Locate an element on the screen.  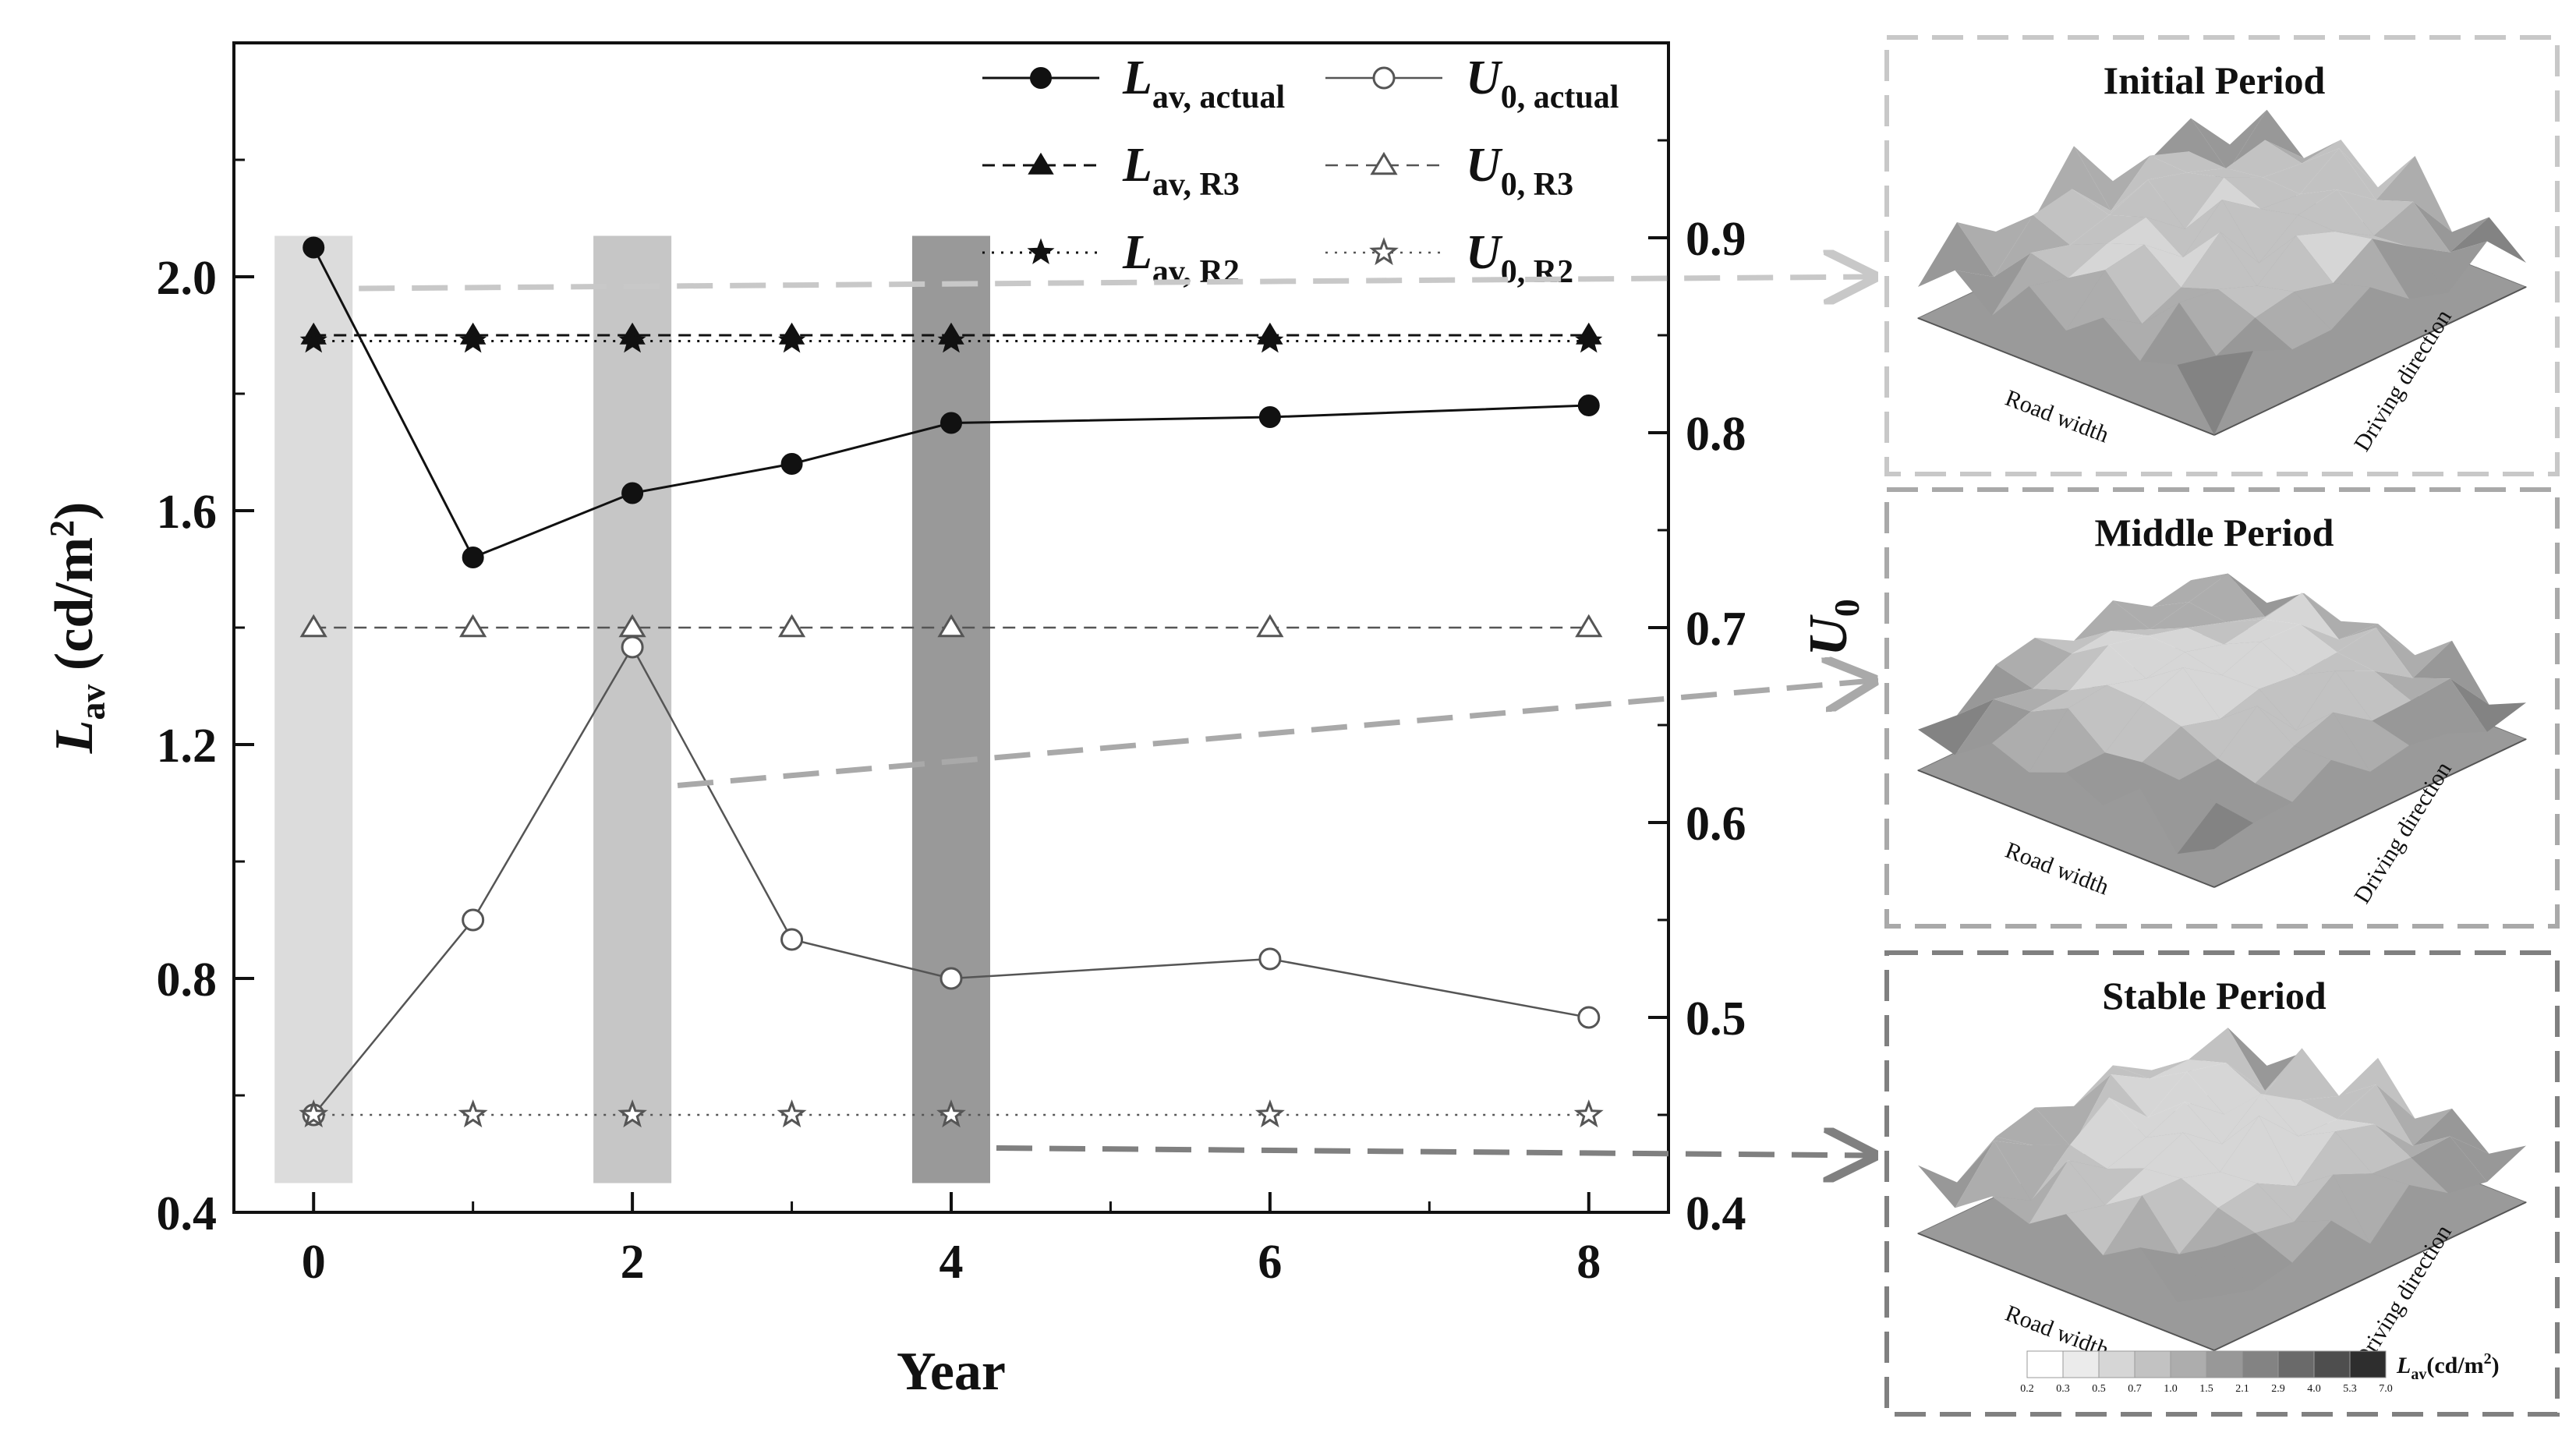
left-tick-label: 0.8 is located at coordinates (187, 980).